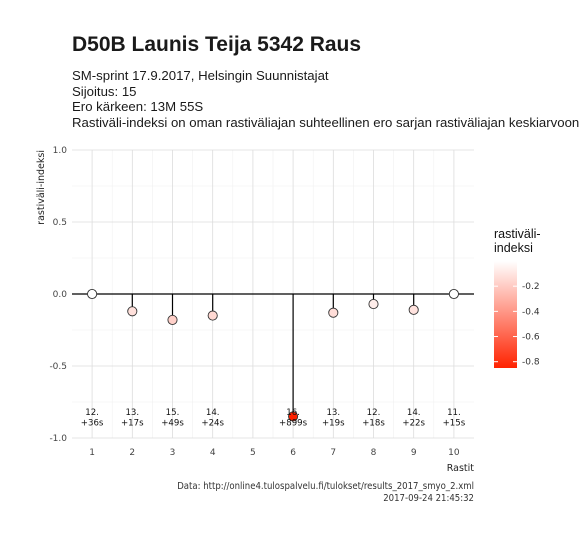 The image size is (585, 540). Describe the element at coordinates (293, 424) in the screenshot. I see `data-label-diff: +899s` at that location.